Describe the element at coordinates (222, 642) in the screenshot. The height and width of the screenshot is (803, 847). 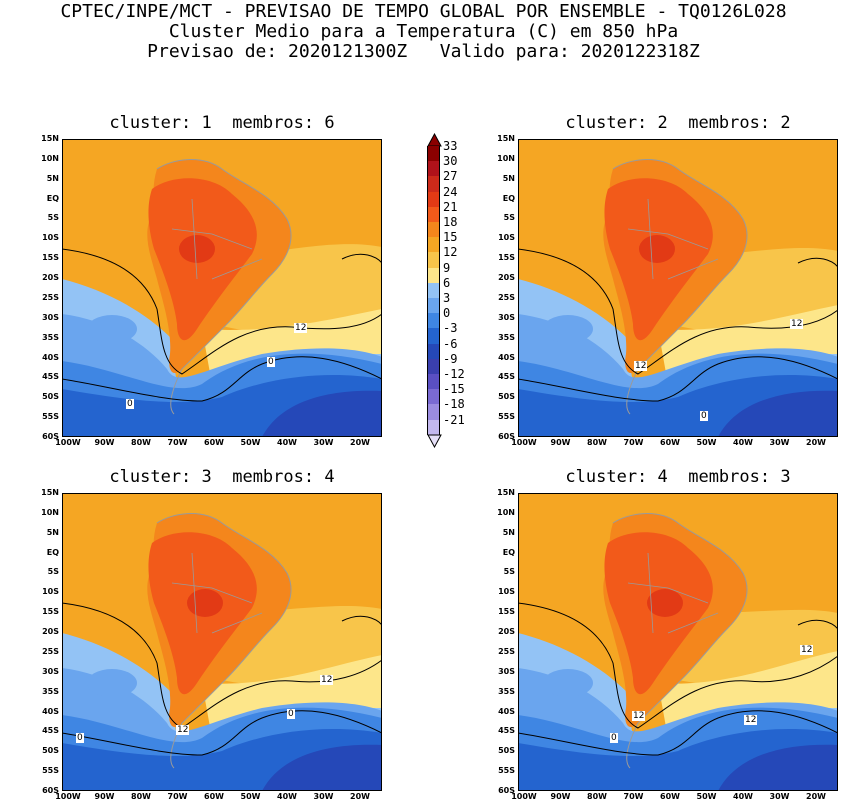
I see `map-panel-3: 12 12 0 0` at that location.